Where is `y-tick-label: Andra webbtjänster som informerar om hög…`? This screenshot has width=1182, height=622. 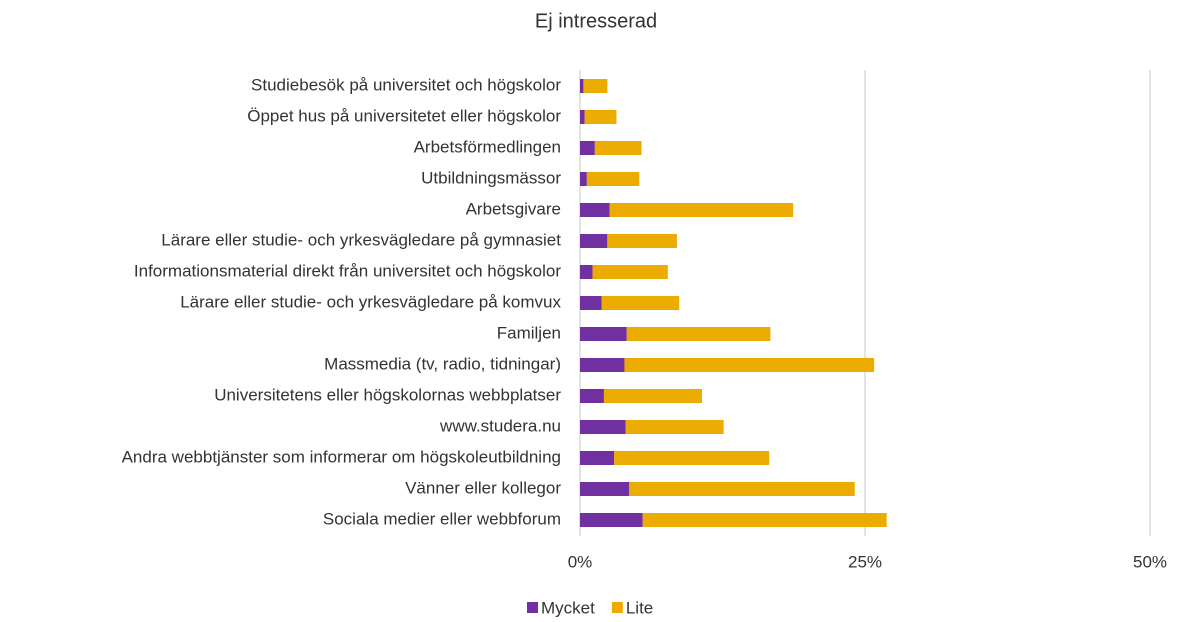 y-tick-label: Andra webbtjänster som informerar om hög… is located at coordinates (341, 456).